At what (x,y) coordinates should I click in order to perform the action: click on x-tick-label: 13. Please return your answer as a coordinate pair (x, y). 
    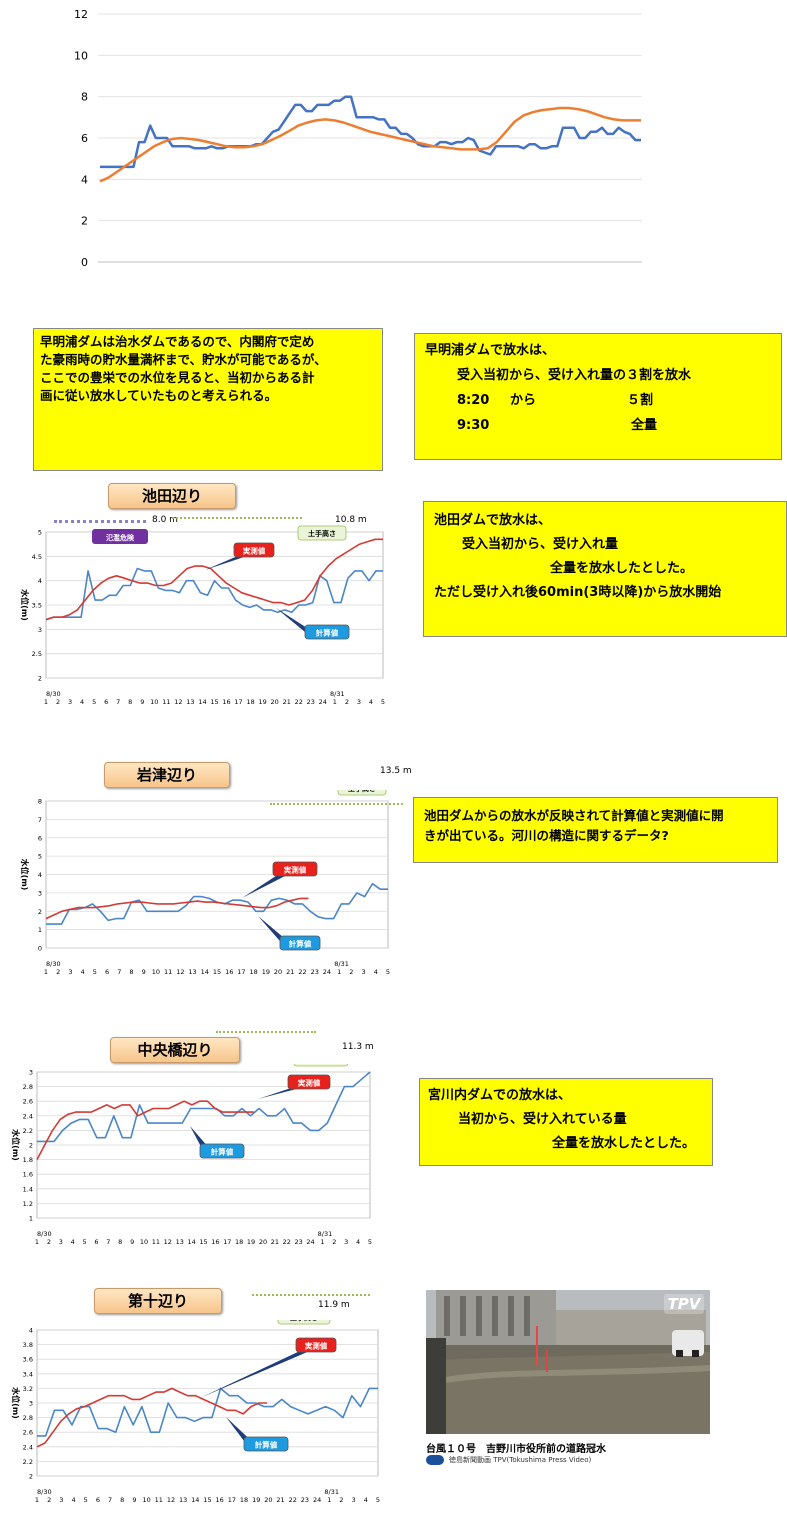
    Looking at the image, I should click on (192, 972).